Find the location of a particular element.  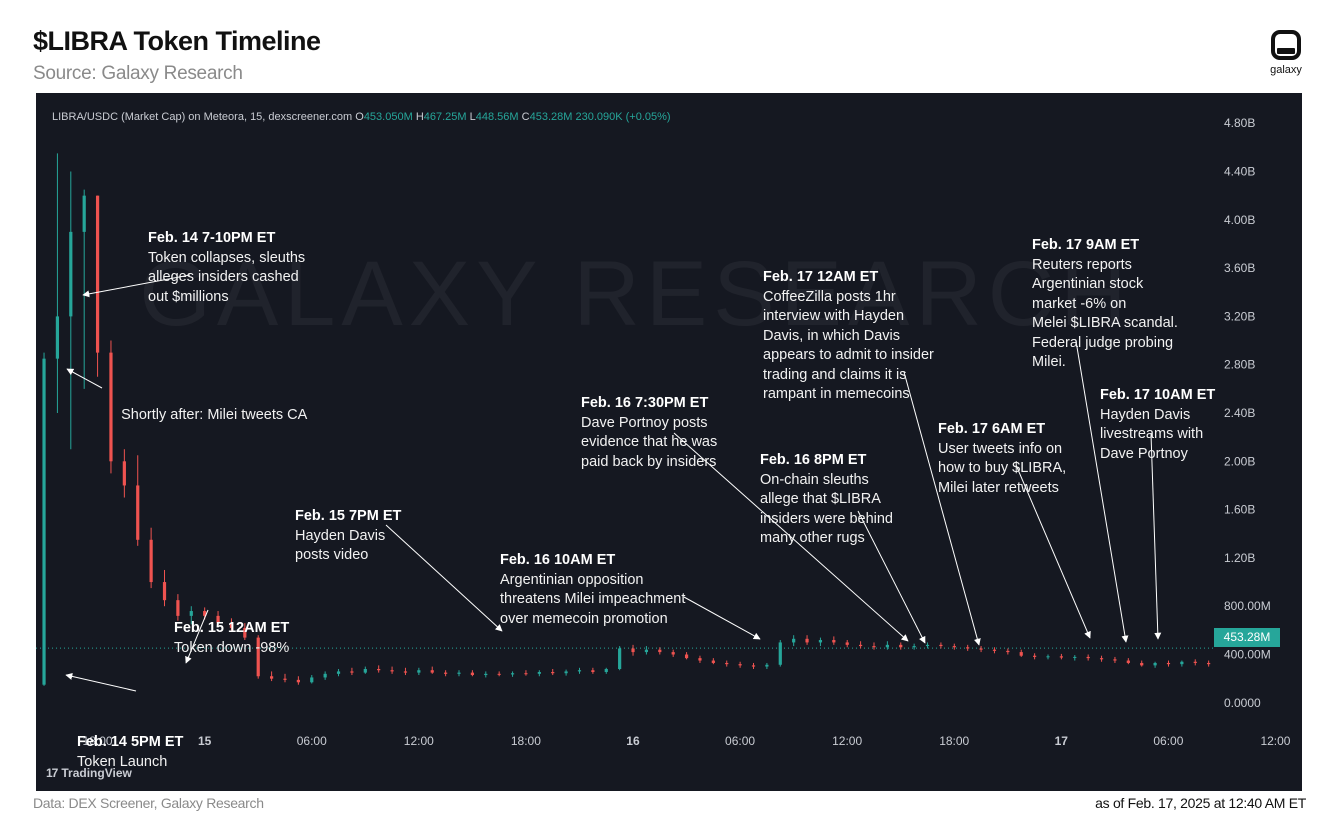

annotation-title: Feb. 15 7PM ET is located at coordinates (348, 516).